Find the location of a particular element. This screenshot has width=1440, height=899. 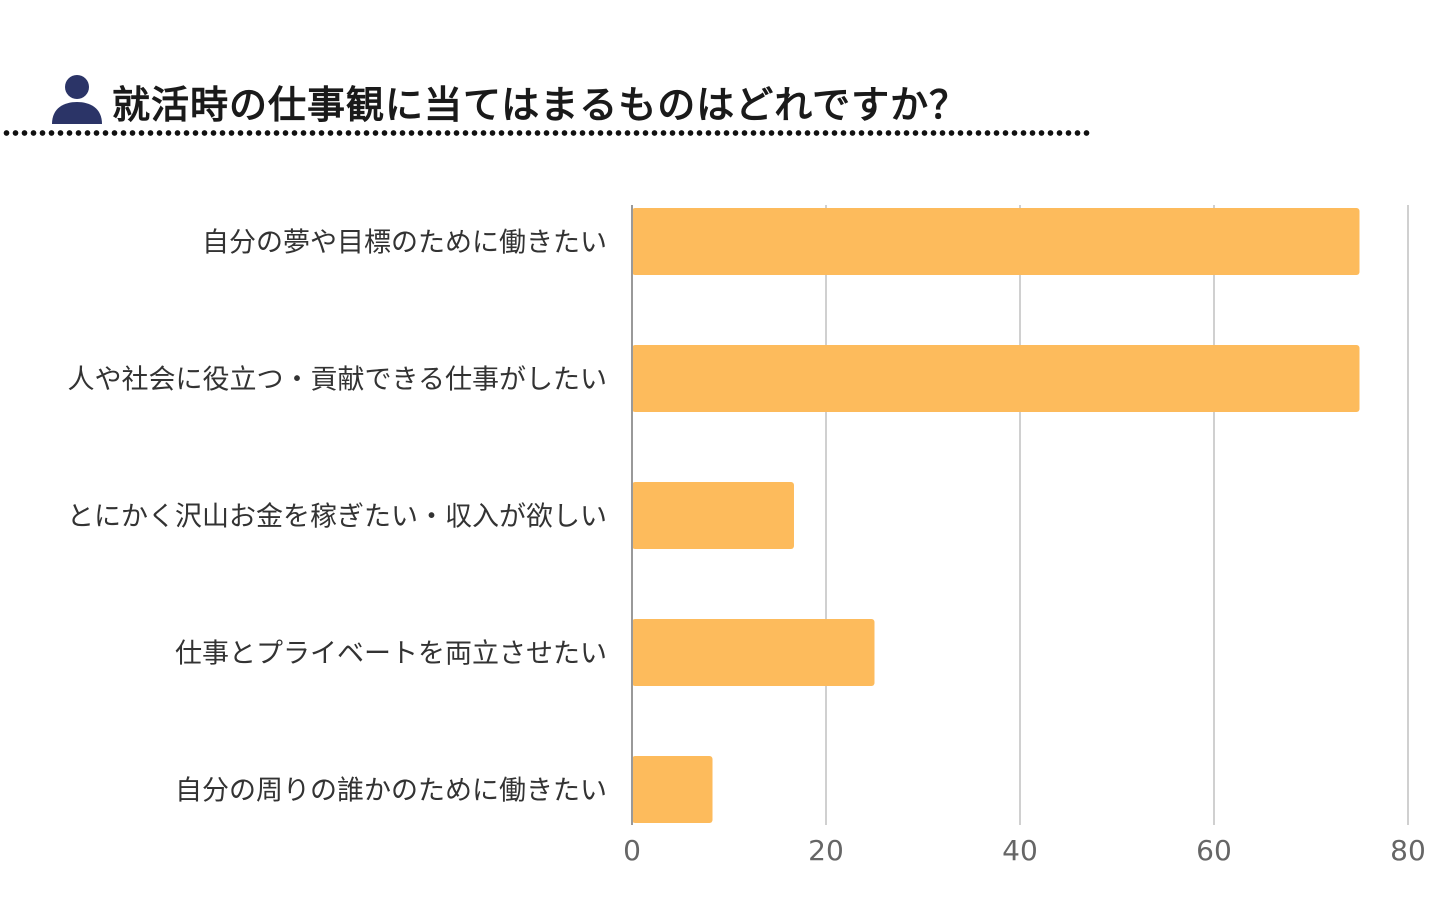

chart-header: 就活時の仕事観に当てはまるものはどれですか？ is located at coordinates (545, 100).